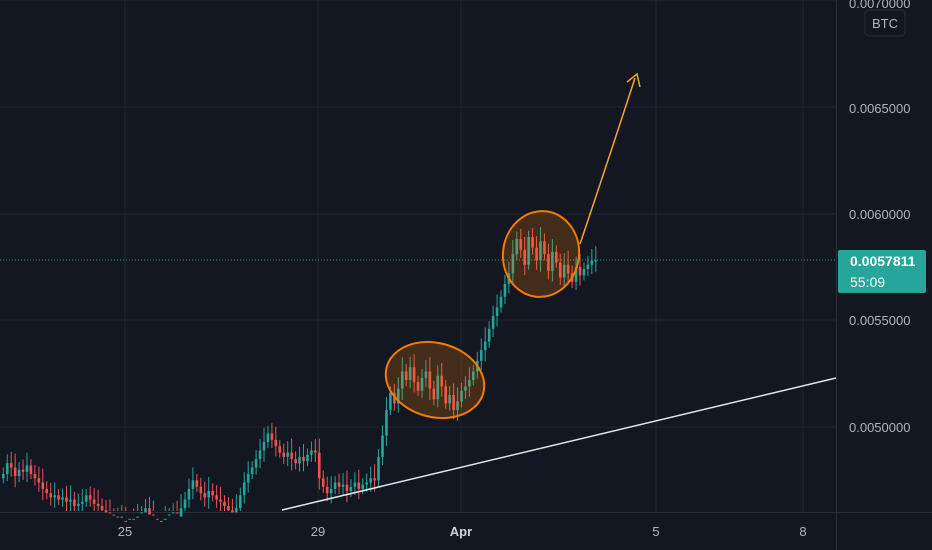 This screenshot has height=550, width=932. What do you see at coordinates (879, 427) in the screenshot?
I see `y-tick-label: 0.0050000` at bounding box center [879, 427].